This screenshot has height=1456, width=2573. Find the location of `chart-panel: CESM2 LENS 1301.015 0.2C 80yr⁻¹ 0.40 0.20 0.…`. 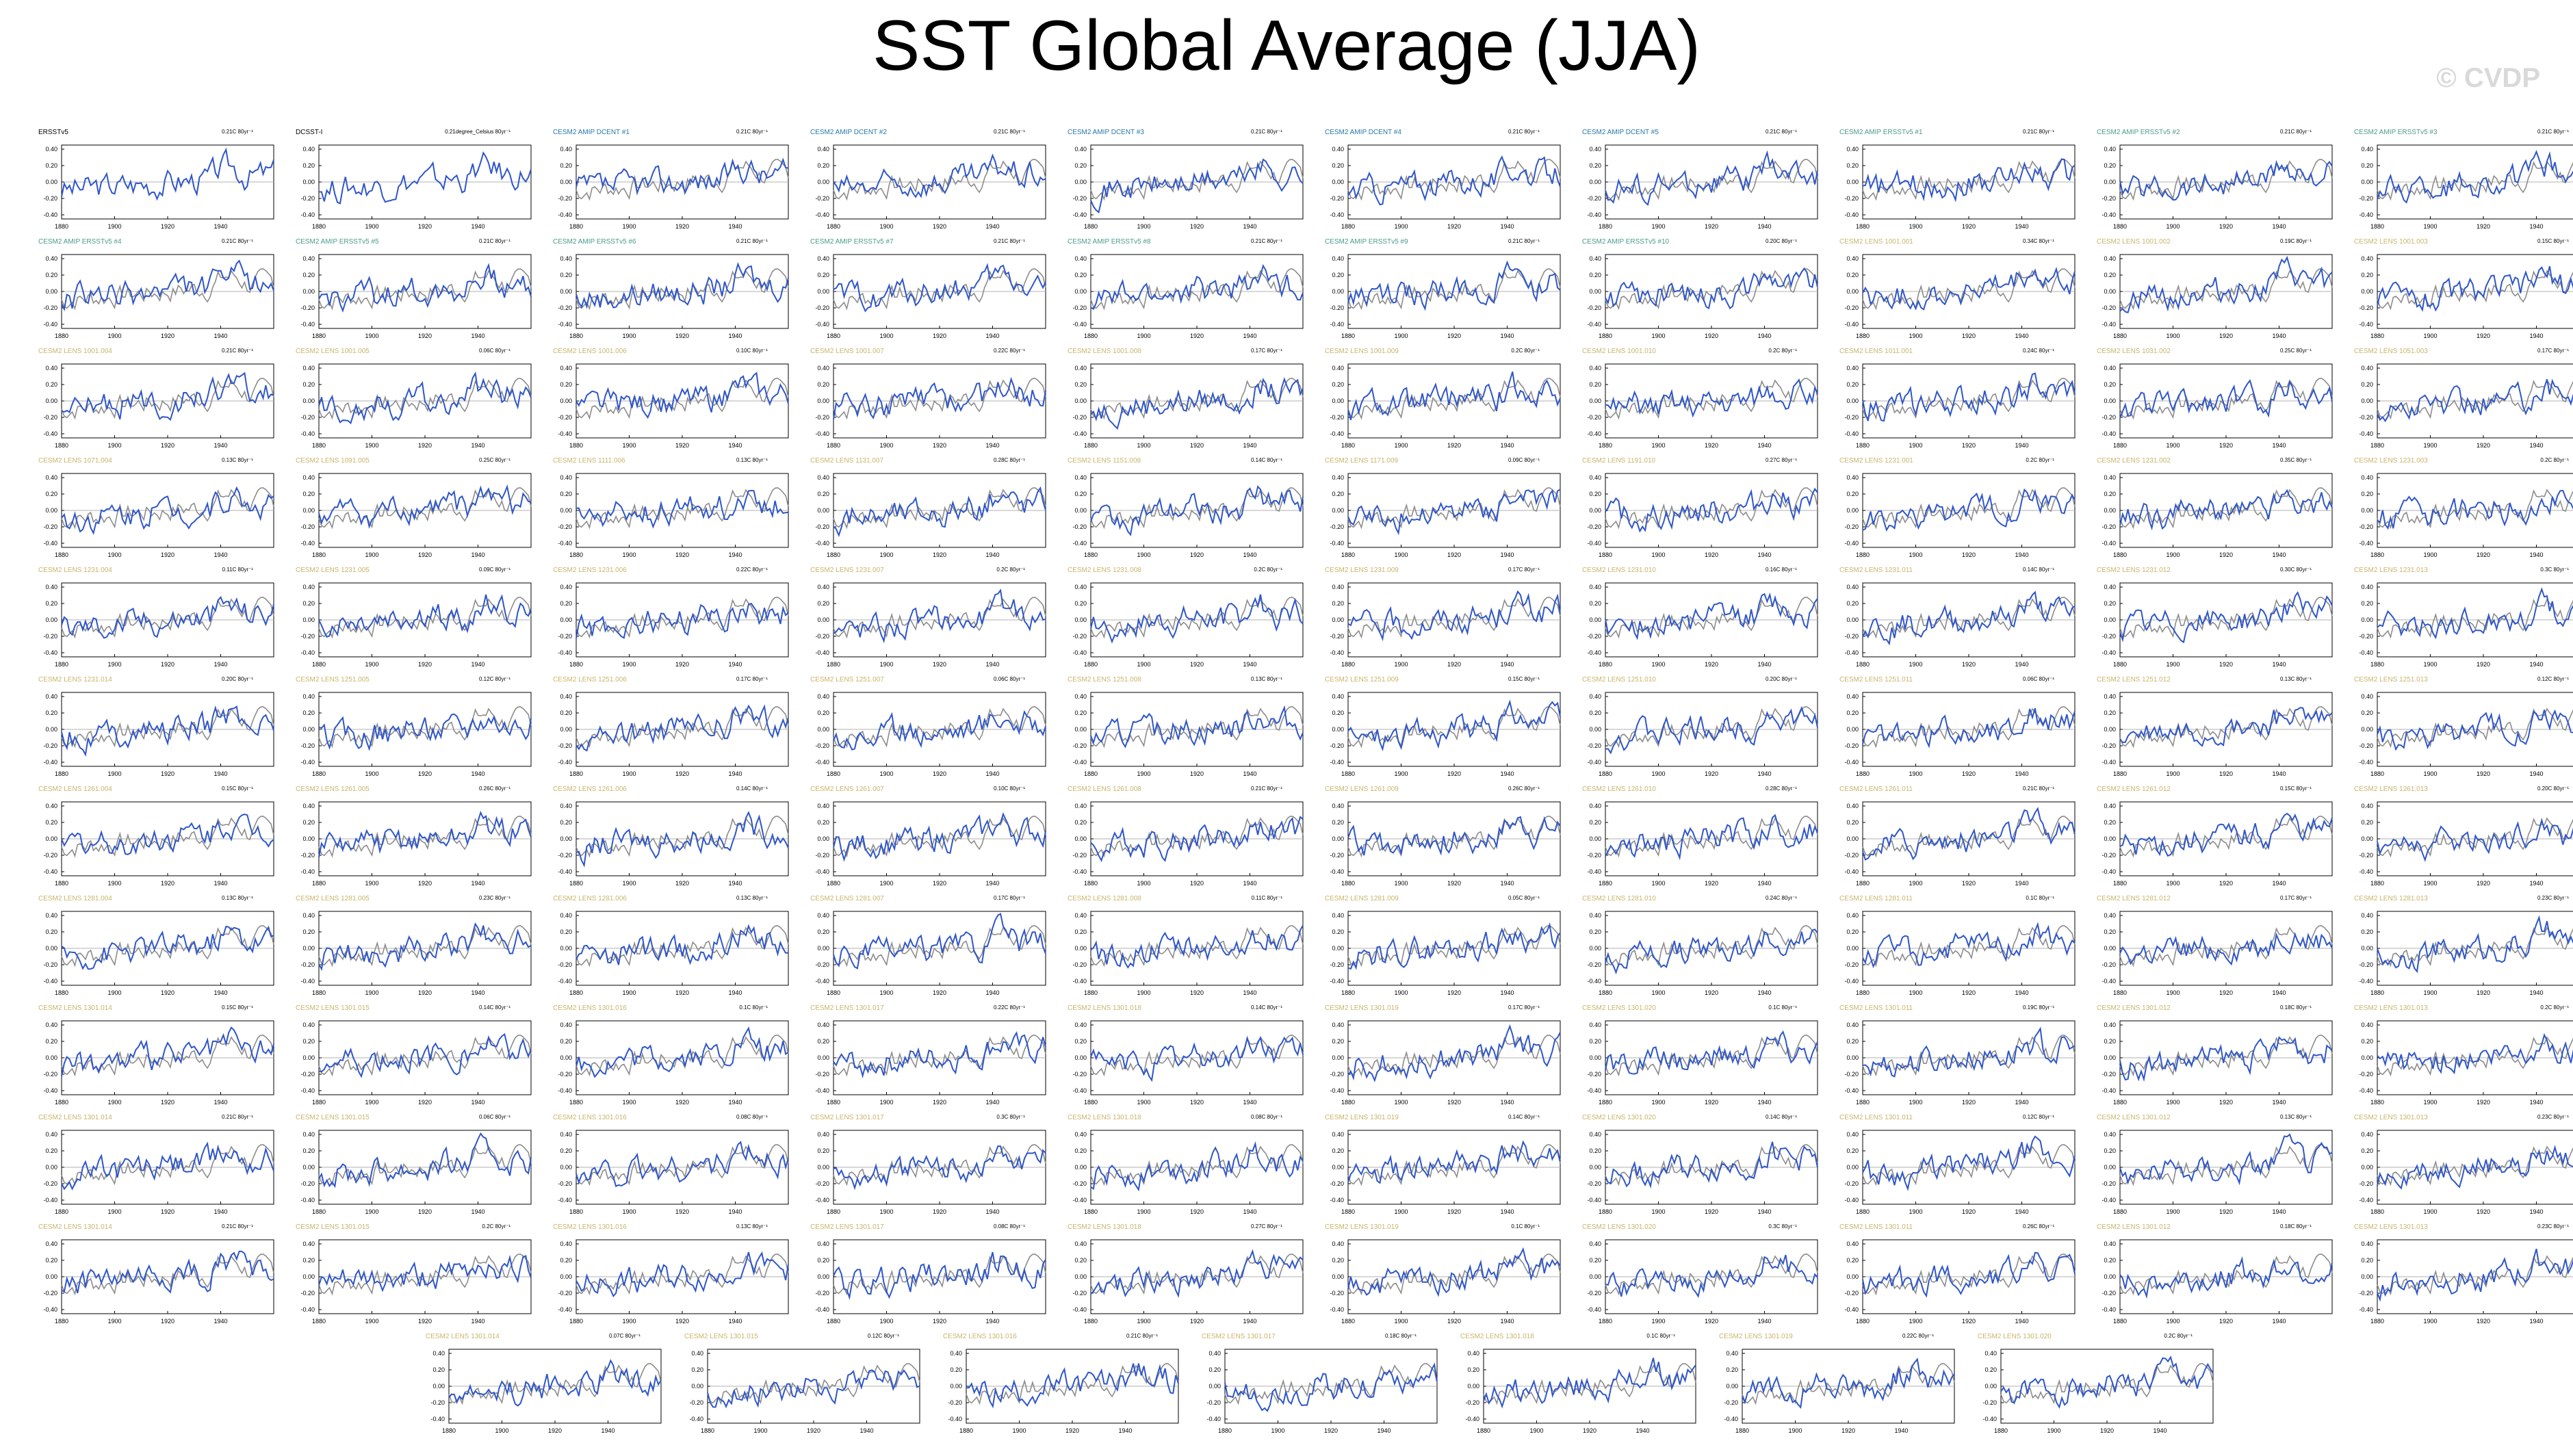

chart-panel: CESM2 LENS 1301.015 0.2C 80yr⁻¹ 0.40 0.20 0.… is located at coordinates (413, 1278).